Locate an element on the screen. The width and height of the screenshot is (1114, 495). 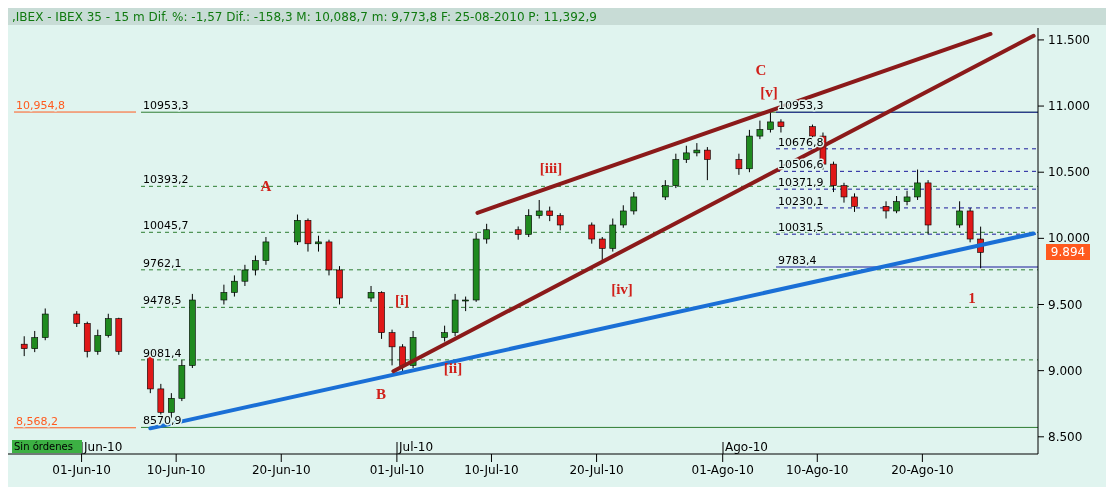
ref-line-label: 10953,3 is located at coordinates (166, 106).